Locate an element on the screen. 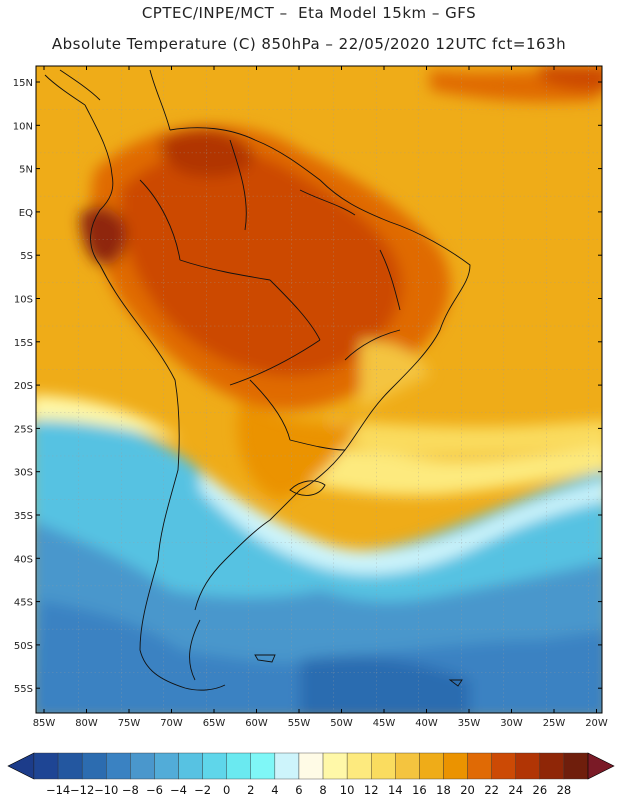 This screenshot has height=800, width=618. colorbar-label: 26 is located at coordinates (540, 790).